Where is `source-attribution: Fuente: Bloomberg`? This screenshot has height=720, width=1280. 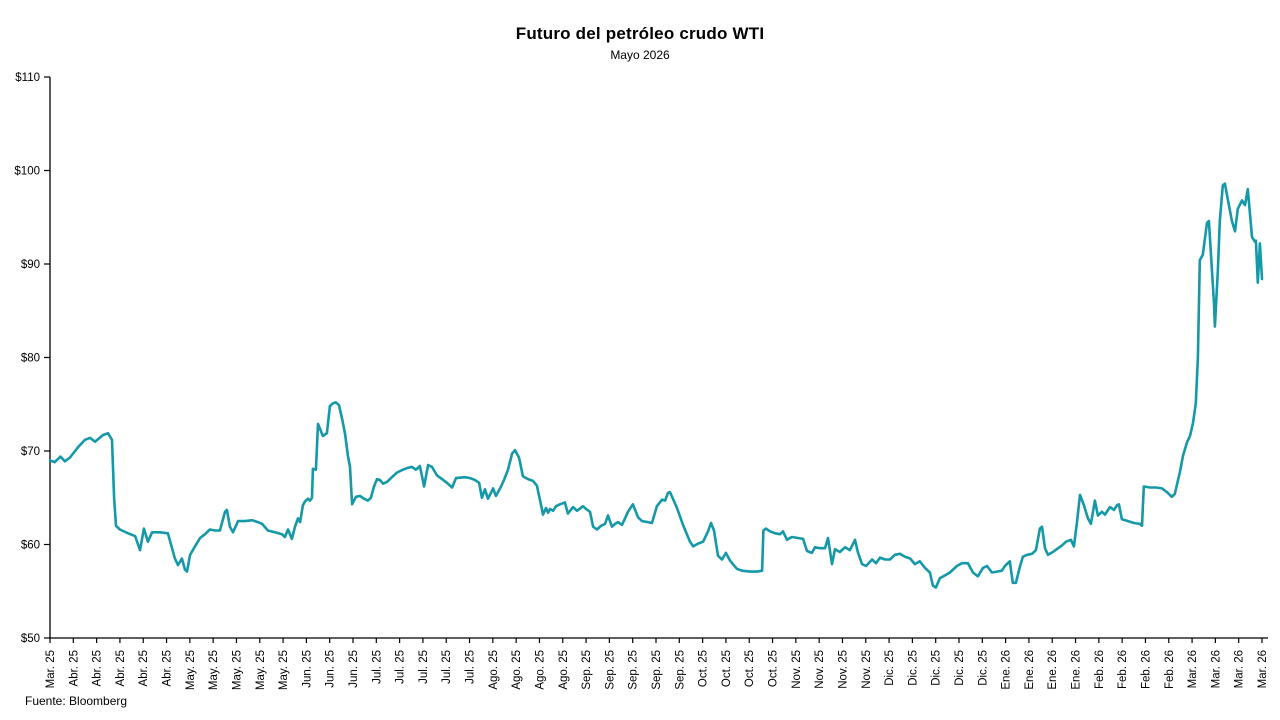 source-attribution: Fuente: Bloomberg is located at coordinates (76, 701).